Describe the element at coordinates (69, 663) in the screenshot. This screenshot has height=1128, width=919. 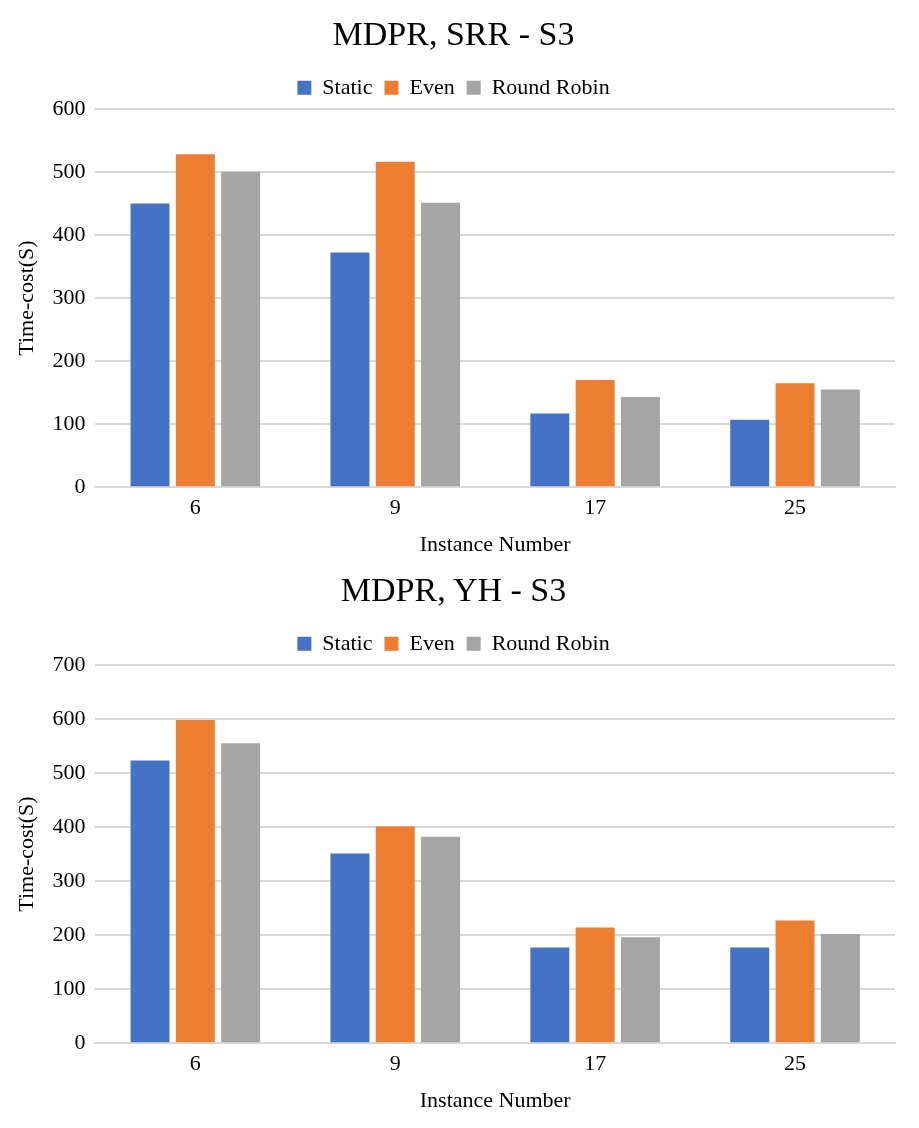
I see `y-tick-label: 700` at that location.